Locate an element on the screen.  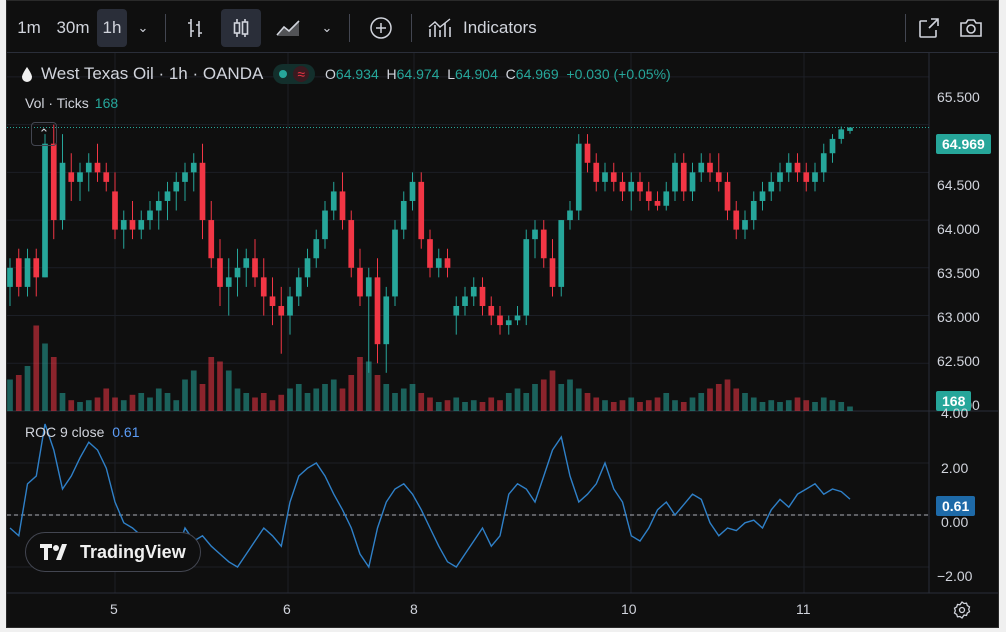
tradingview-watermark: TradingView is located at coordinates (113, 552).